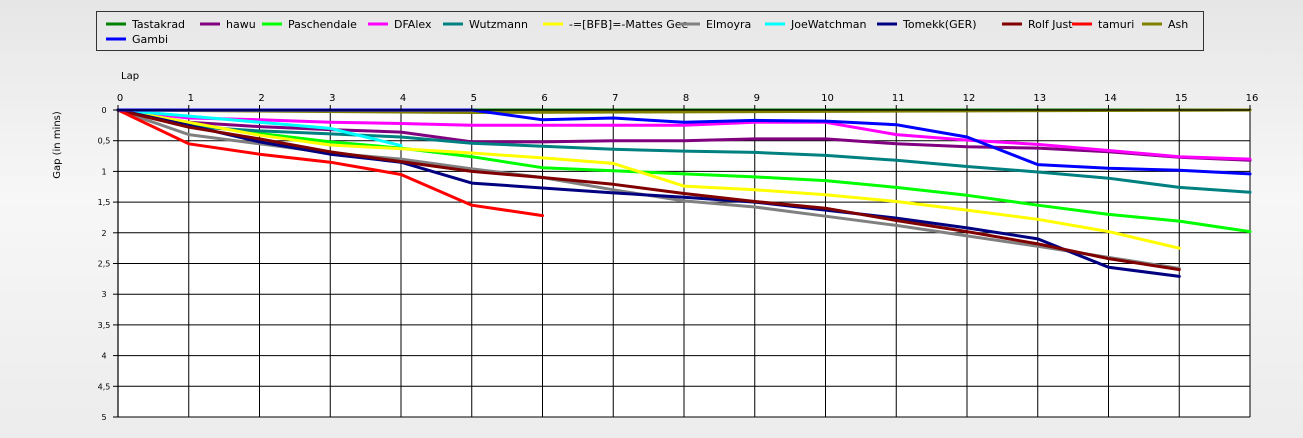 The width and height of the screenshot is (1303, 438). Describe the element at coordinates (1181, 98) in the screenshot. I see `x-tick-label: 15` at that location.